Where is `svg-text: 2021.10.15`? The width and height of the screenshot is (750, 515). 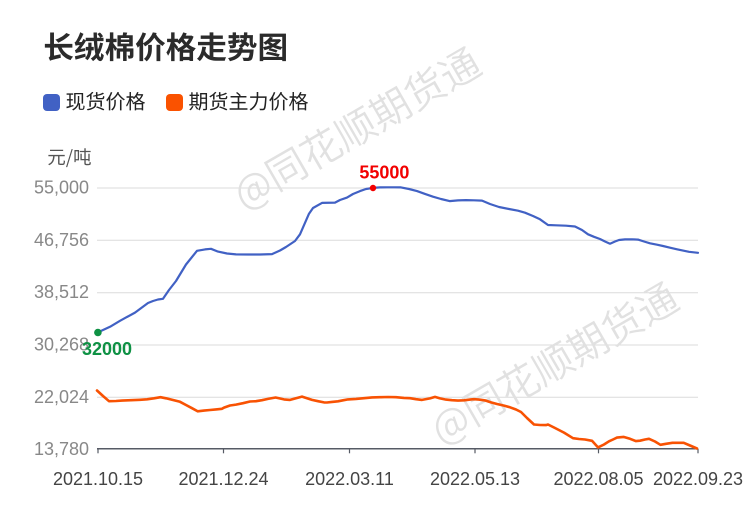 svg-text: 2021.10.15 is located at coordinates (98, 479).